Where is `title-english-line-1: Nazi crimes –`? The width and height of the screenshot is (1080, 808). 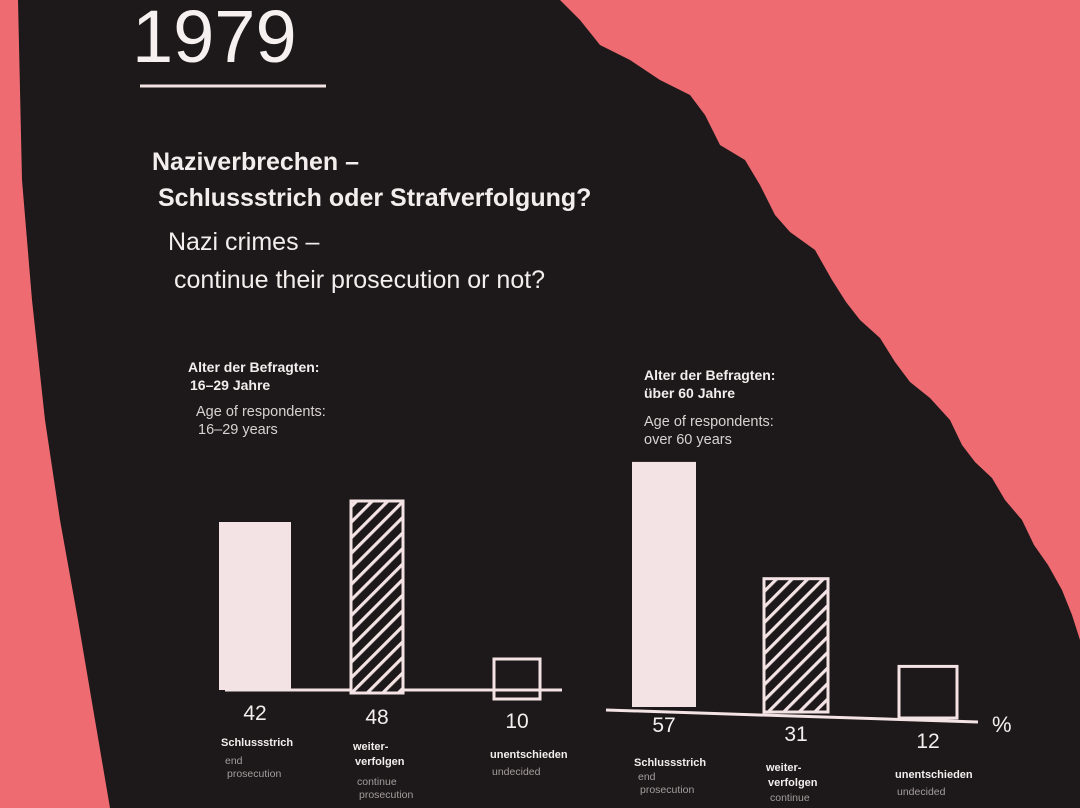 title-english-line-1: Nazi crimes – is located at coordinates (244, 242).